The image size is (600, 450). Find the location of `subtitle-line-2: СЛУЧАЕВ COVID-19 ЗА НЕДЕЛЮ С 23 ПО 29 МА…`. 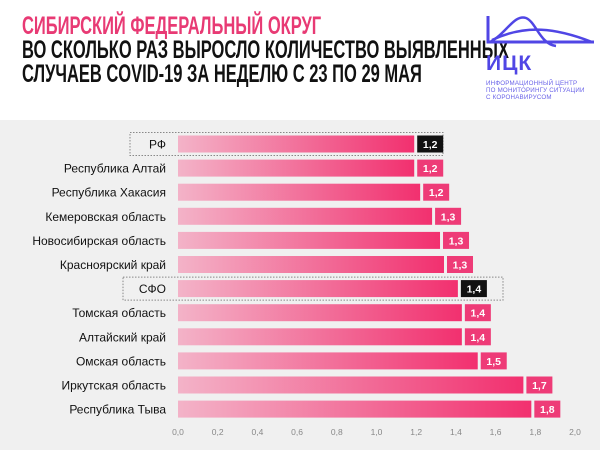

subtitle-line-2: СЛУЧАЕВ COVID-19 ЗА НЕДЕЛЮ С 23 ПО 29 МА… is located at coordinates (222, 74).